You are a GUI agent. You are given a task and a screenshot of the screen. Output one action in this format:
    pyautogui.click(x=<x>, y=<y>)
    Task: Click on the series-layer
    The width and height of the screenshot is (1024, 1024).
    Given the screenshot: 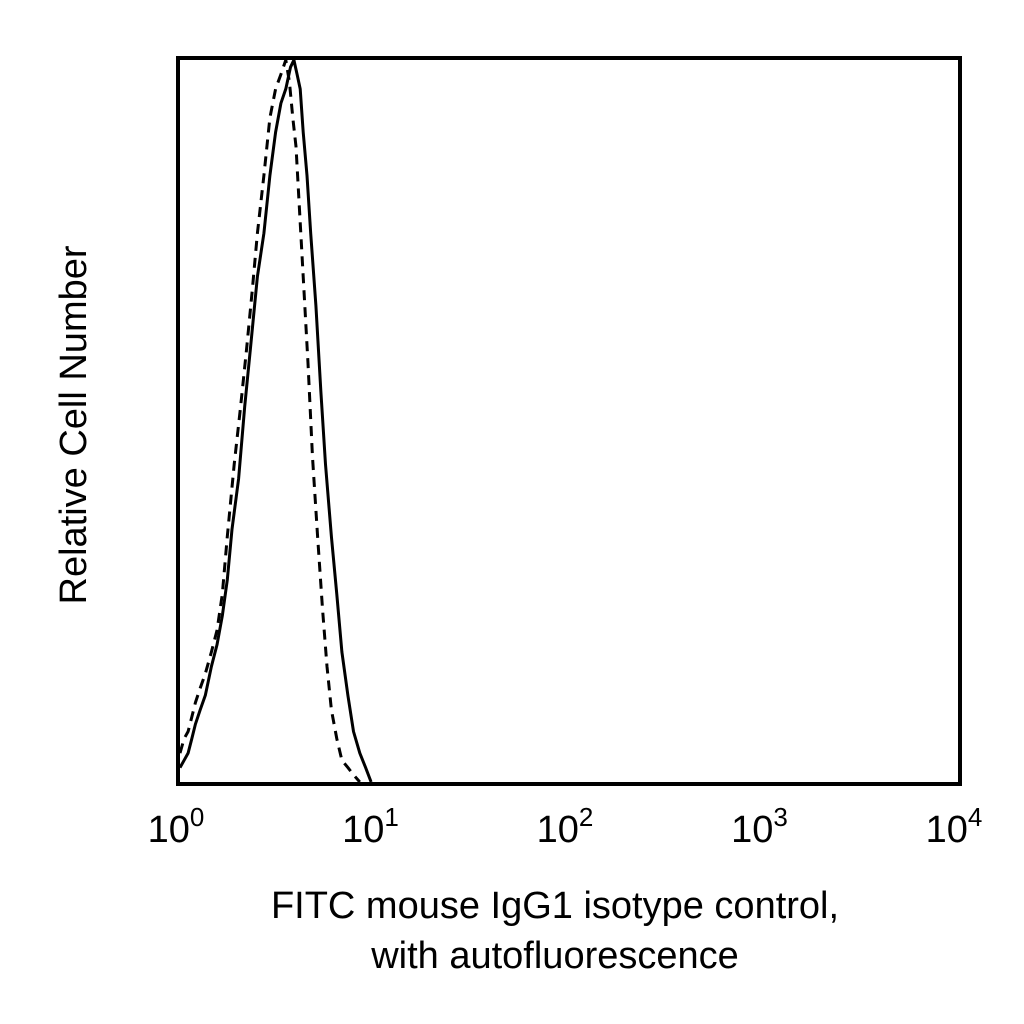 What is the action you would take?
    pyautogui.click(x=275, y=420)
    